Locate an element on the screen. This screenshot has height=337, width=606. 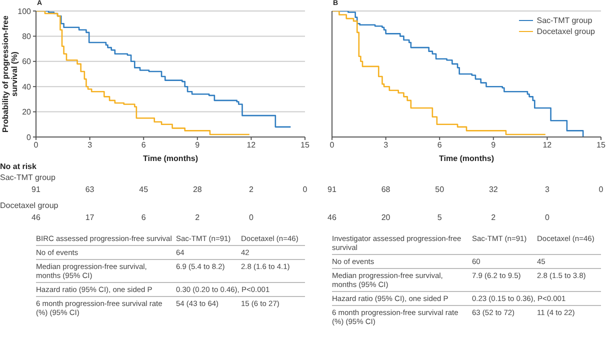
y-tick-label: 60 is located at coordinates (27, 61).